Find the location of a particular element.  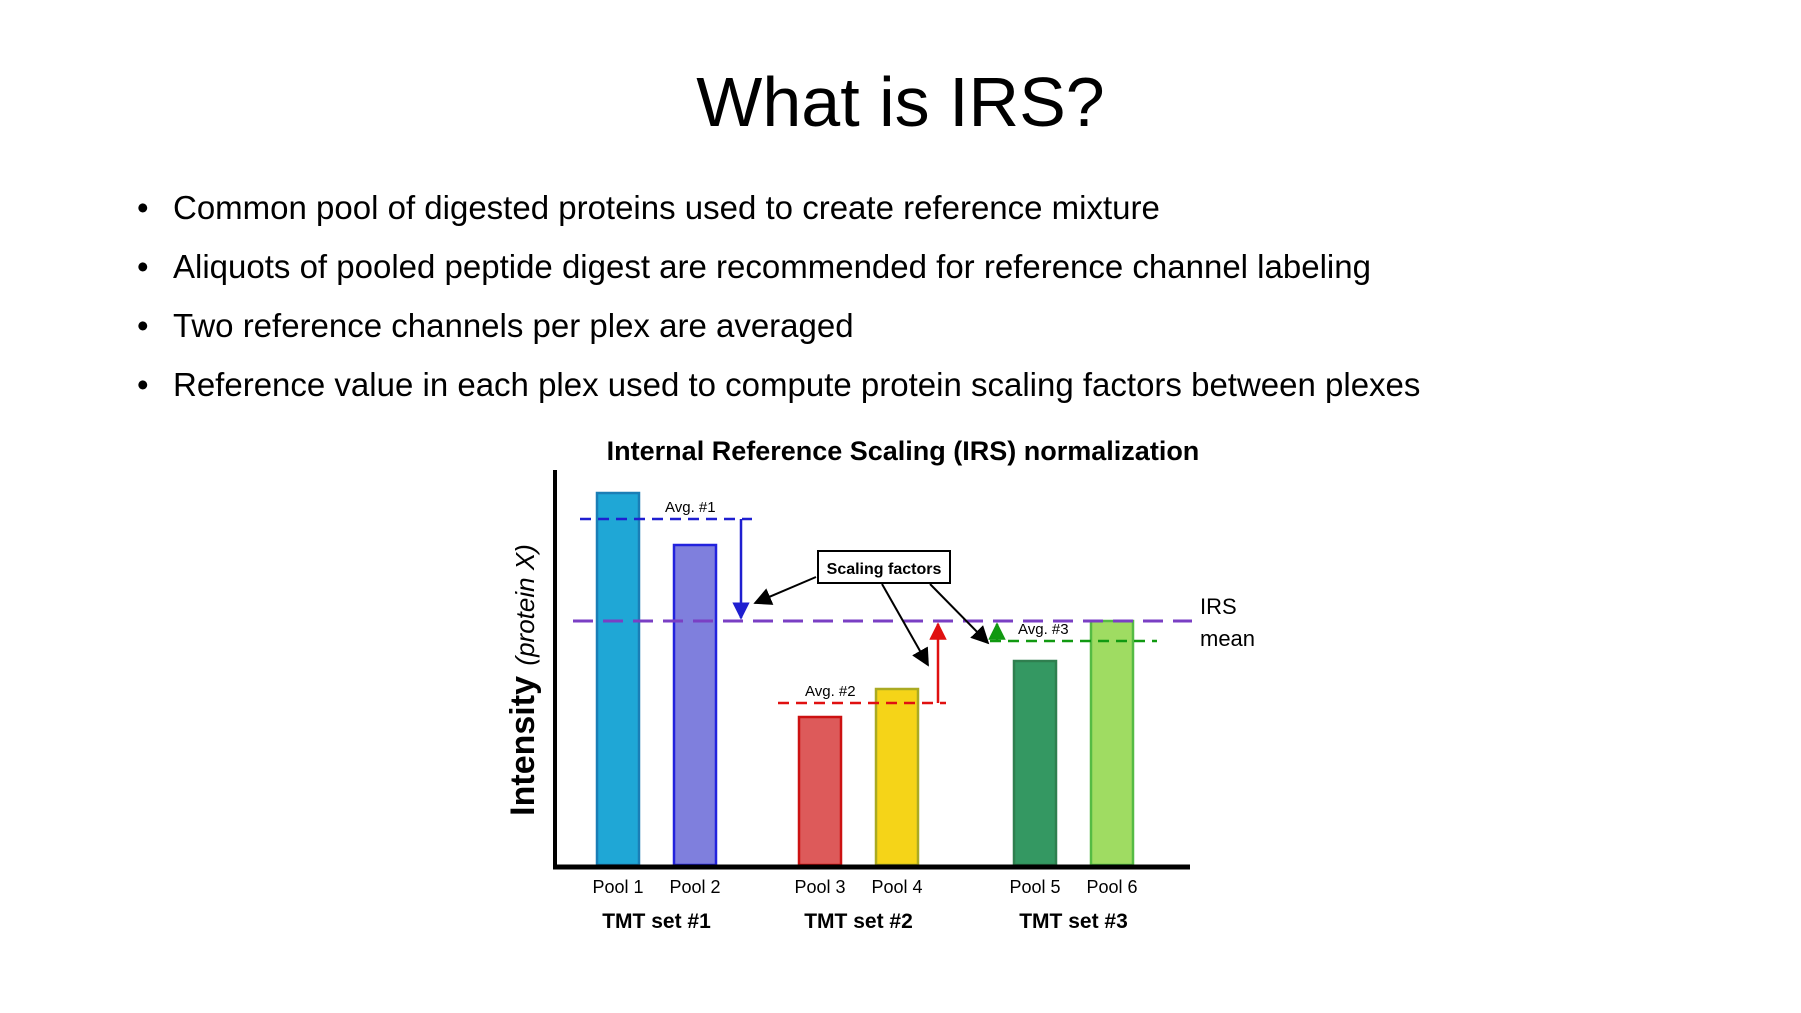

x-tick-label: Pool 1 is located at coordinates (617, 887).